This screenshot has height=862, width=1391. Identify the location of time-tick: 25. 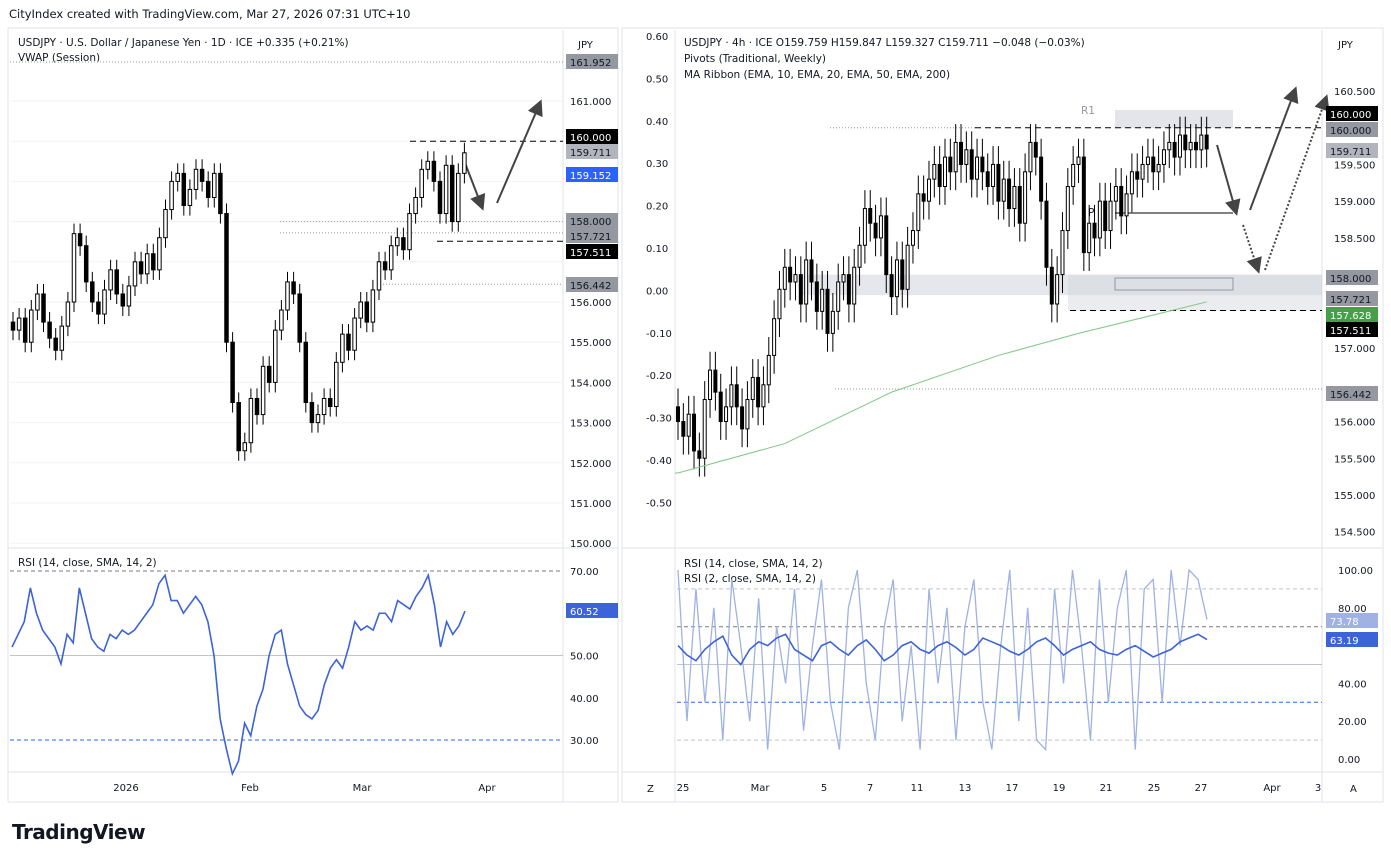
(683, 788).